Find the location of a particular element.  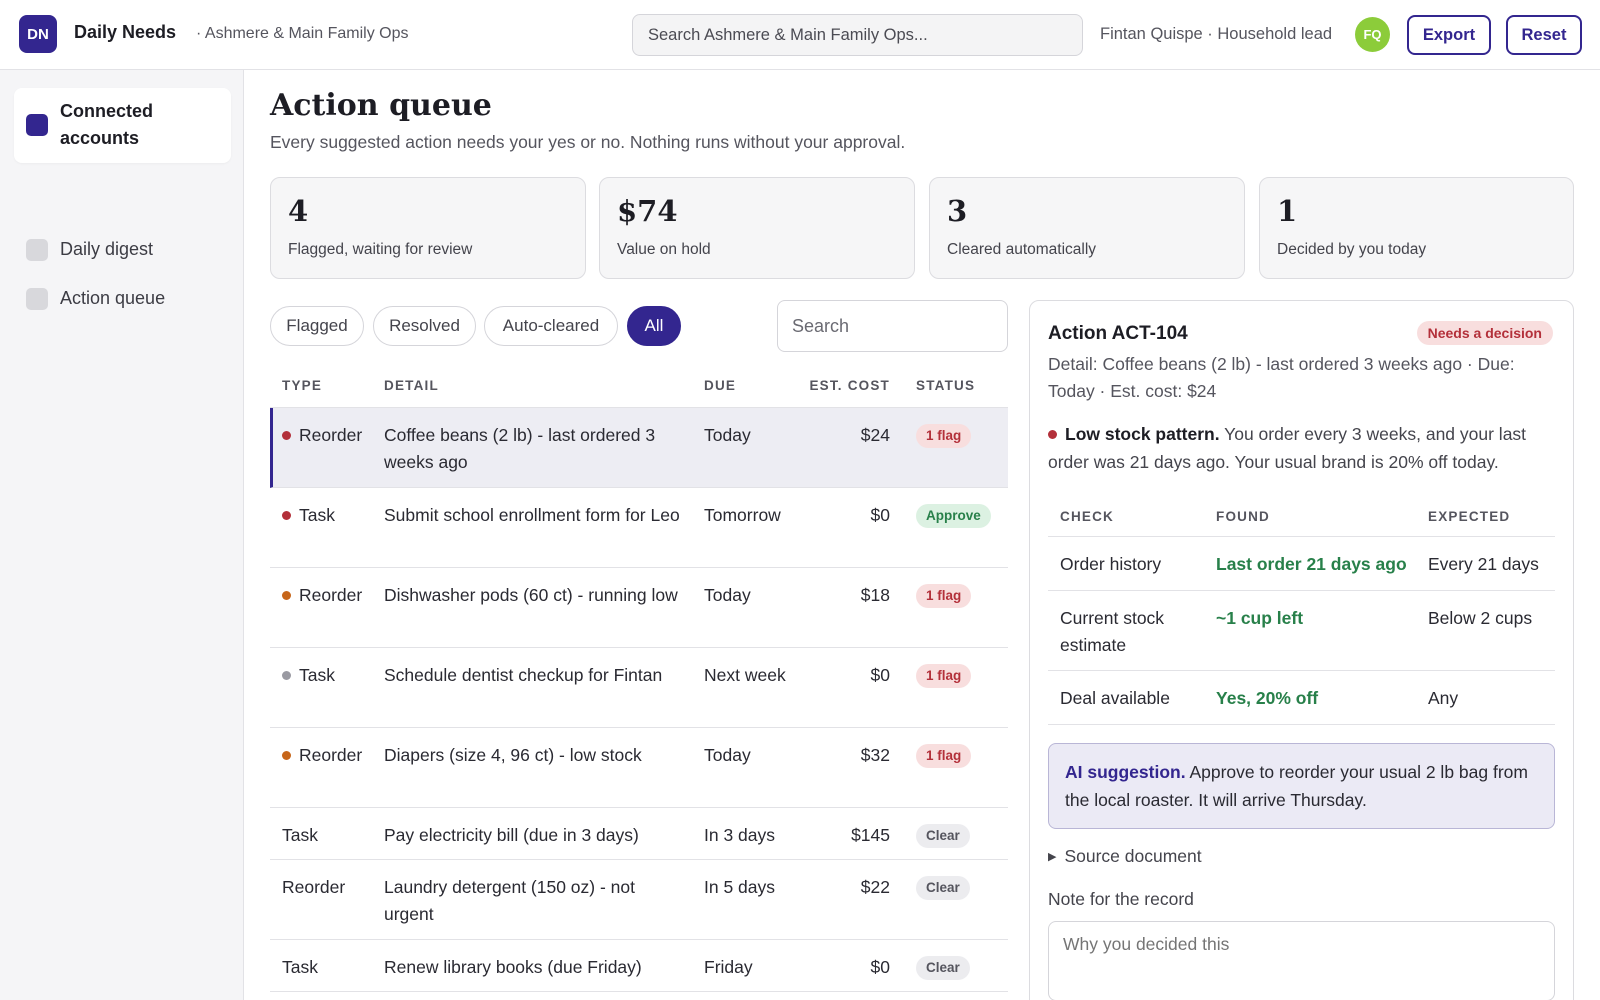

stat-card-cleared: 3 Cleared automatically is located at coordinates (1087, 228).